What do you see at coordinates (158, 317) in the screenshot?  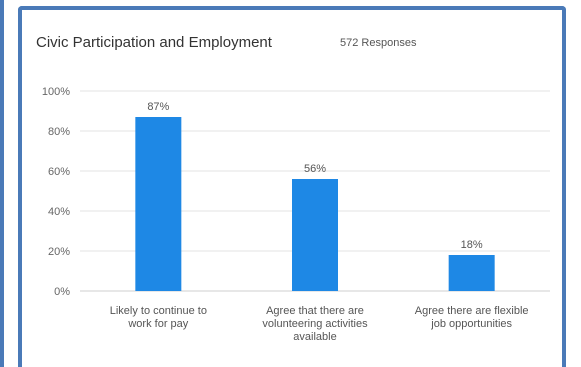 I see `x-tick-label: Likely to continue to work for pay` at bounding box center [158, 317].